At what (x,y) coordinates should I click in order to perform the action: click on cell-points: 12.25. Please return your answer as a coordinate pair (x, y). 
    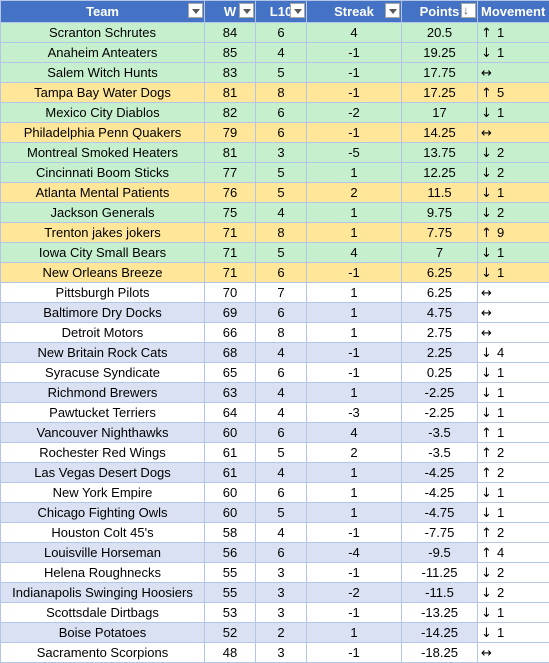
    Looking at the image, I should click on (440, 173).